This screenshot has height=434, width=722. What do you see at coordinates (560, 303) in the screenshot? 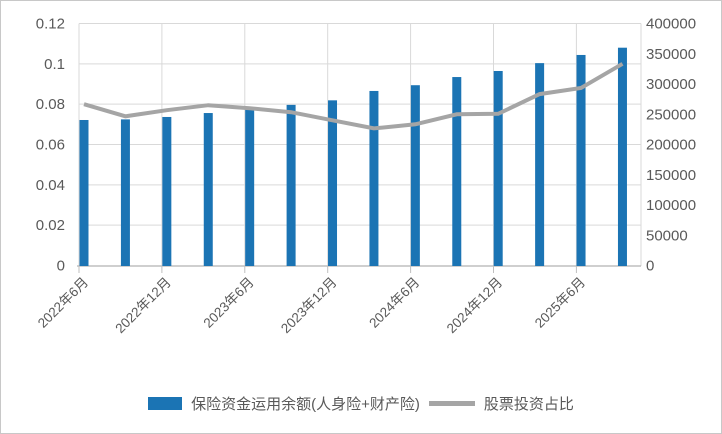
I see `x-axis-tick-label: 2025年6月` at bounding box center [560, 303].